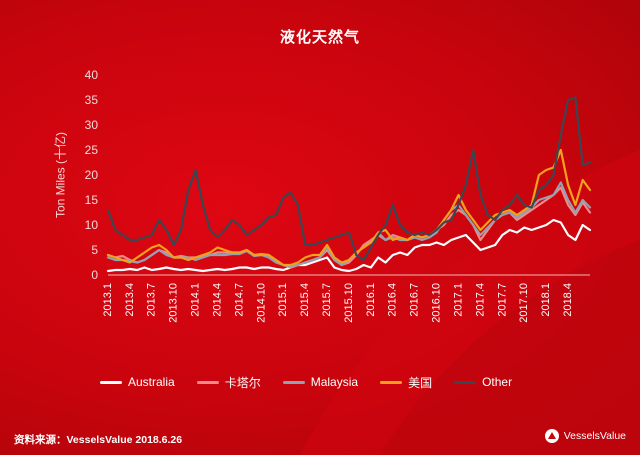  What do you see at coordinates (92, 75) in the screenshot?
I see `y-tick-label: 40` at bounding box center [92, 75].